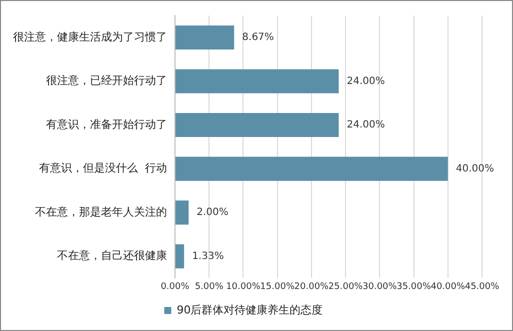 This screenshot has width=513, height=331. What do you see at coordinates (346, 287) in the screenshot?
I see `x-tick-label: 25.00%` at bounding box center [346, 287].